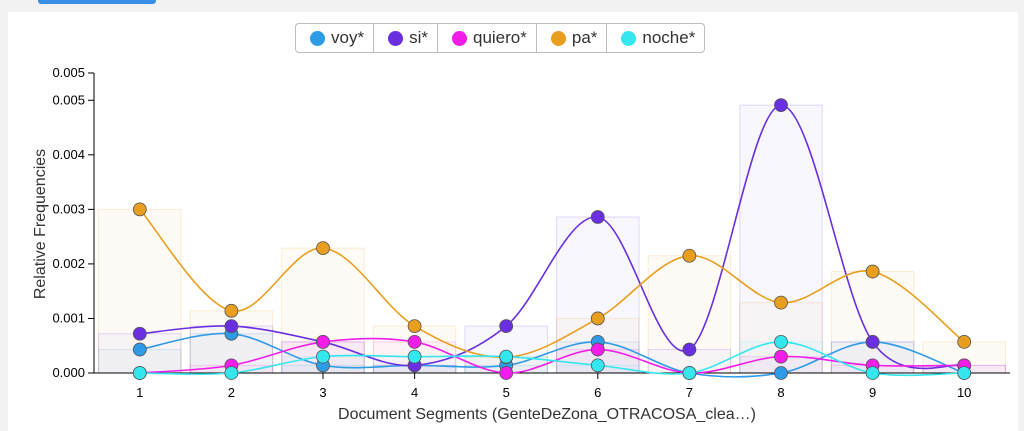  I want to click on y-axis-title: Relative Frequencies, so click(40, 224).